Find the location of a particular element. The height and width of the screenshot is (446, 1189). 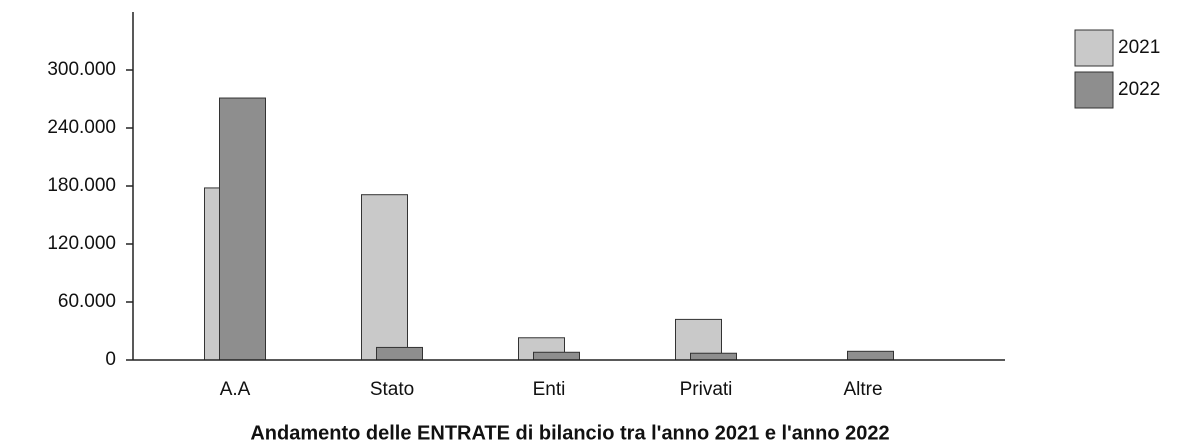

x-tick-label: Privati is located at coordinates (706, 389).